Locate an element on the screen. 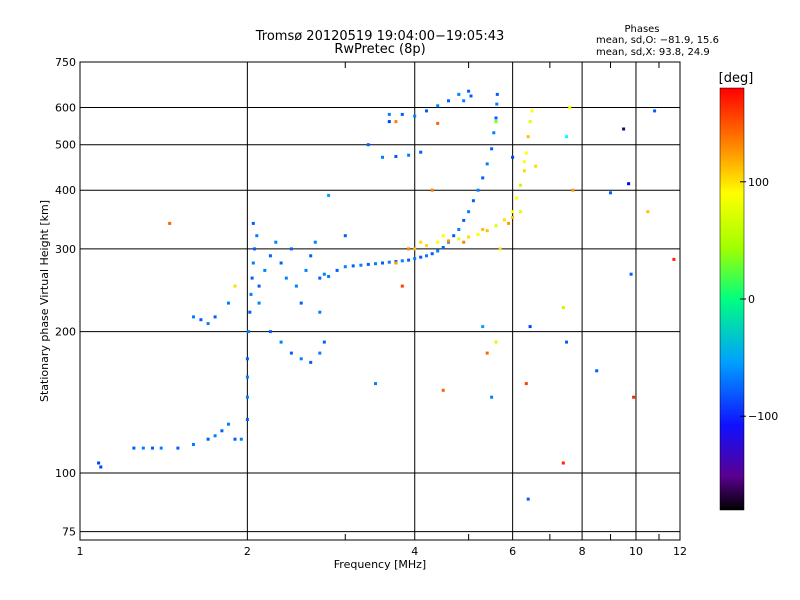 The width and height of the screenshot is (800, 600). colorbar-tick-label: 0 is located at coordinates (751, 299).